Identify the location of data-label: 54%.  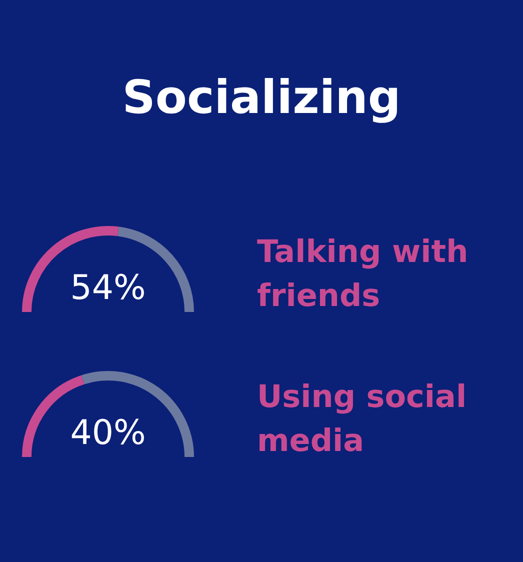
(108, 288).